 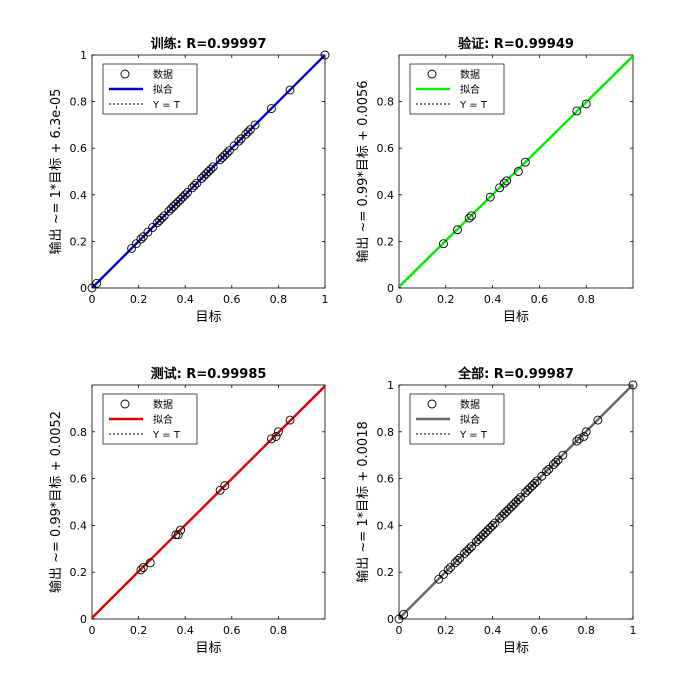 I want to click on panel-title: 全部: R=0.99987, so click(x=515, y=374).